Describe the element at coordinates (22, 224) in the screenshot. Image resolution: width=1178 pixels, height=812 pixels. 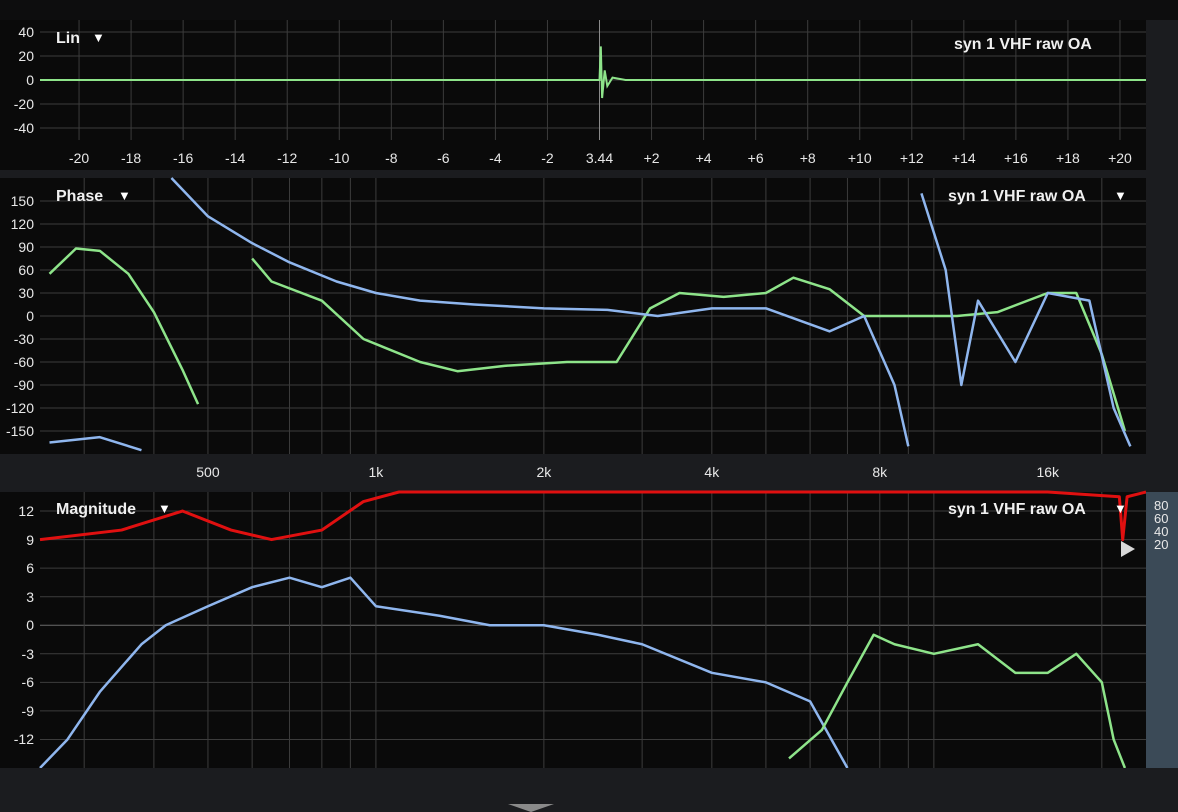
I see `phase-y-tick: 120` at that location.